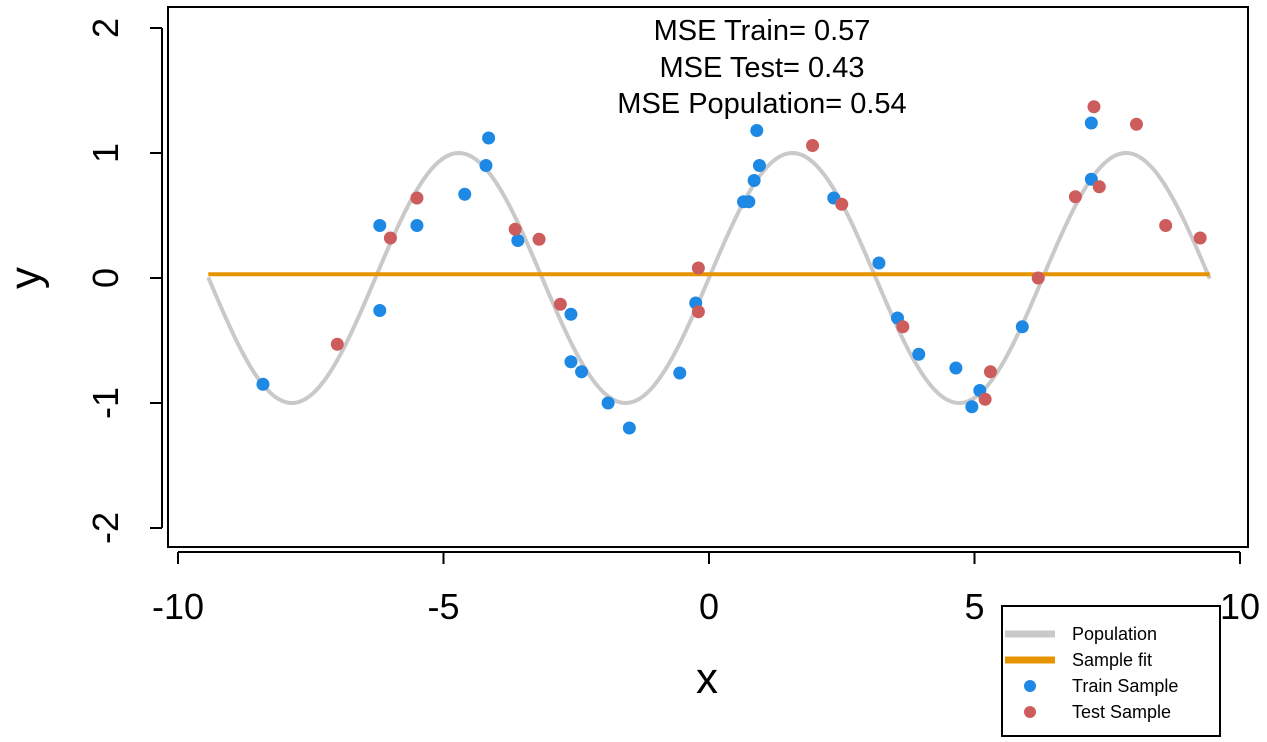 The width and height of the screenshot is (1267, 742). I want to click on annotation-mse-test: MSE Test= 0.43, so click(762, 68).